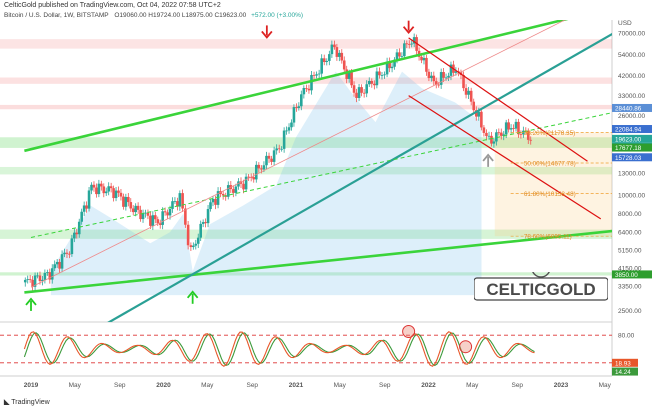 The image size is (660, 416). I want to click on y-tick-label: 8000.00, so click(630, 214).